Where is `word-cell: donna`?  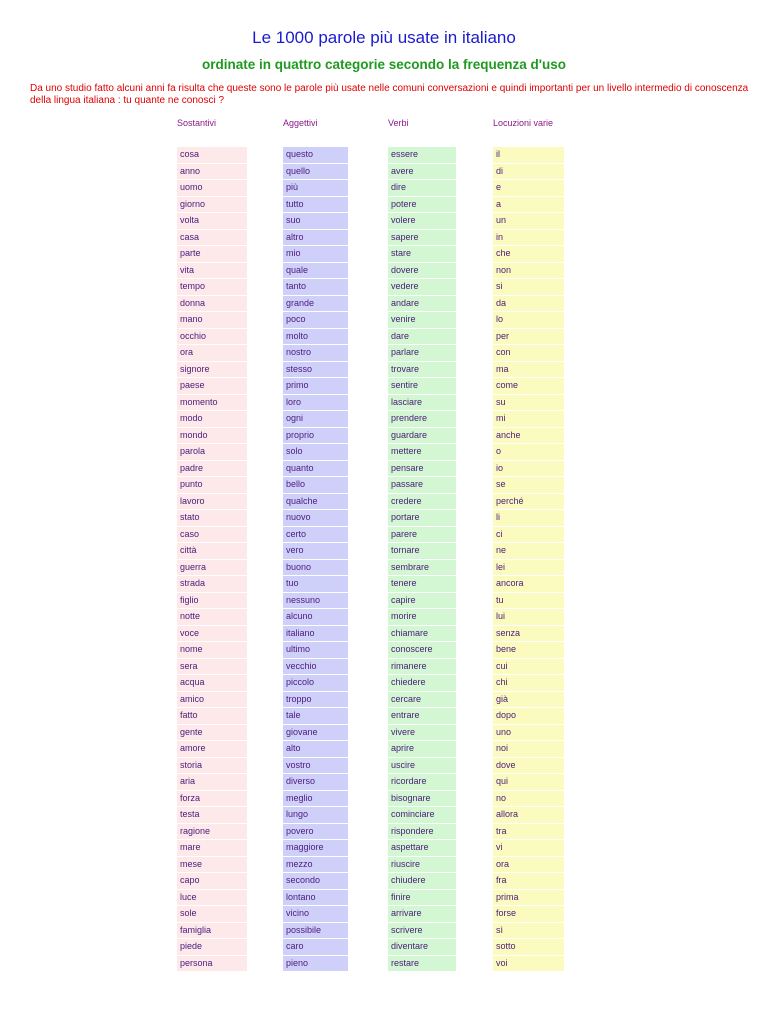
word-cell: donna is located at coordinates (212, 303).